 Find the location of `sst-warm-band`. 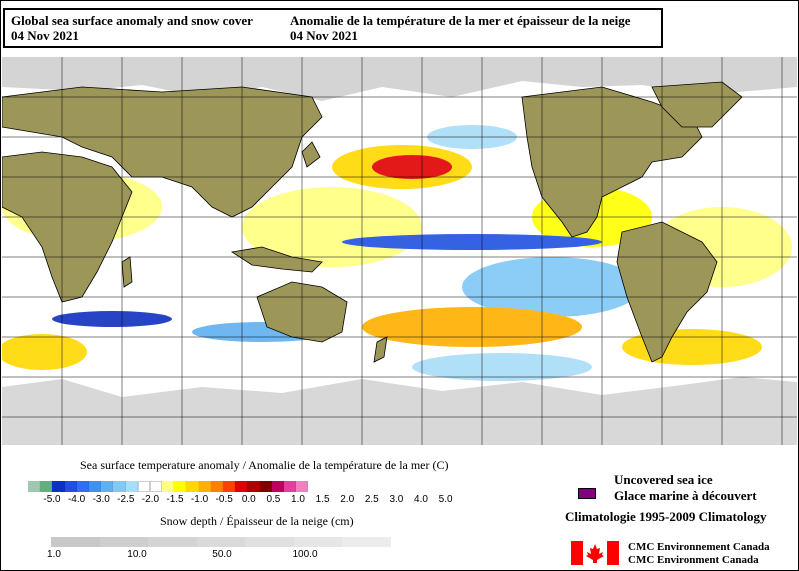

sst-warm-band is located at coordinates (472, 327).